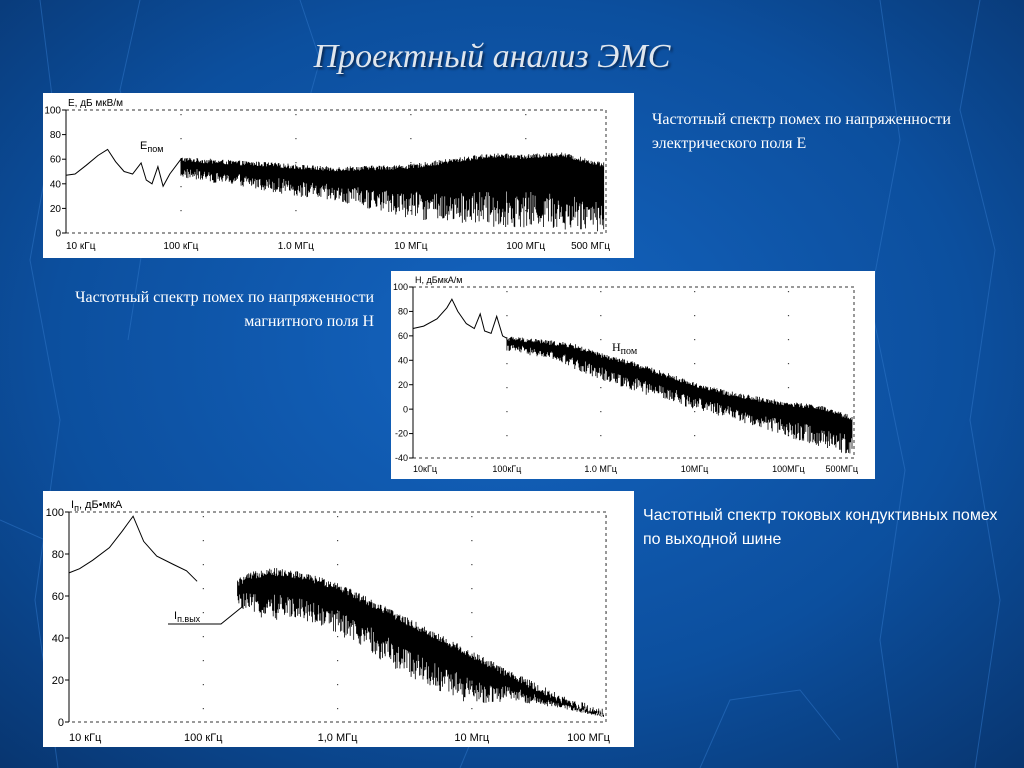  Describe the element at coordinates (411, 246) in the screenshot. I see `chart1-x-tick-label: 10 МГц` at that location.